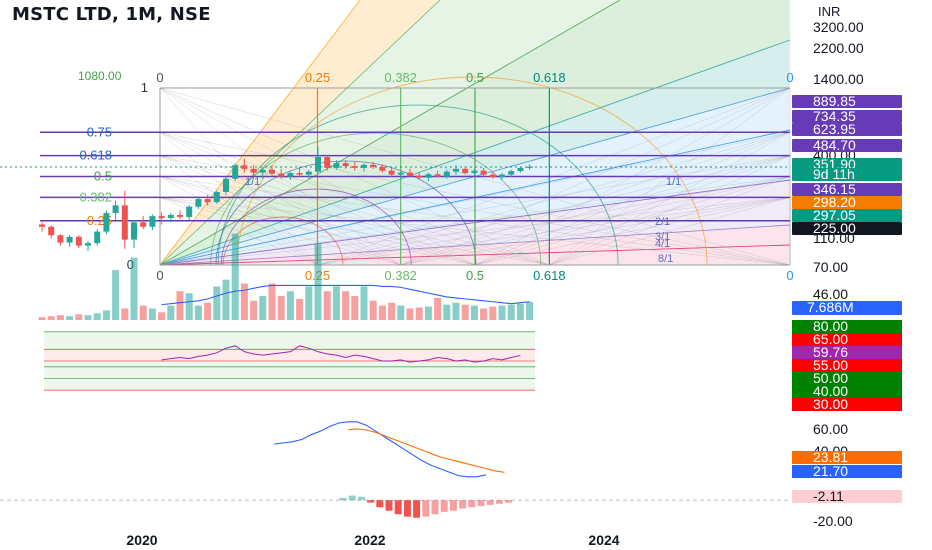 This screenshot has height=550, width=932. What do you see at coordinates (830, 267) in the screenshot?
I see `price-tick: 70.00` at bounding box center [830, 267].